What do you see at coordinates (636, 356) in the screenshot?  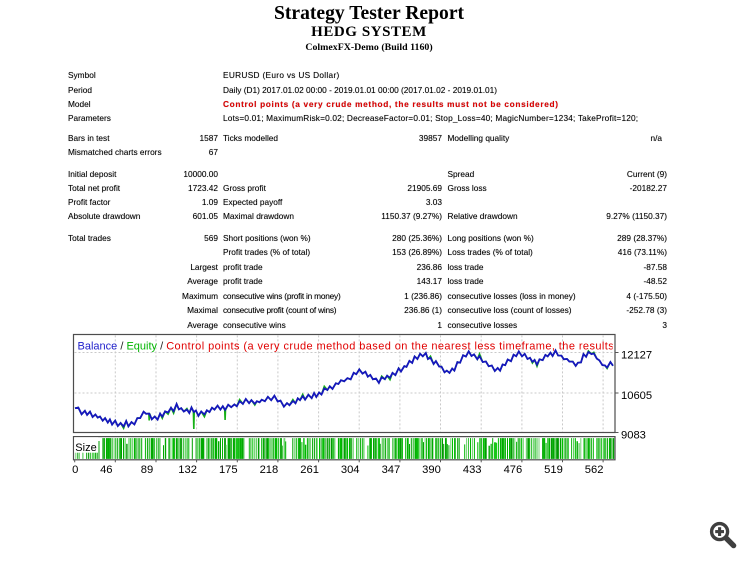 I see `svg-text: 12127` at bounding box center [636, 356].